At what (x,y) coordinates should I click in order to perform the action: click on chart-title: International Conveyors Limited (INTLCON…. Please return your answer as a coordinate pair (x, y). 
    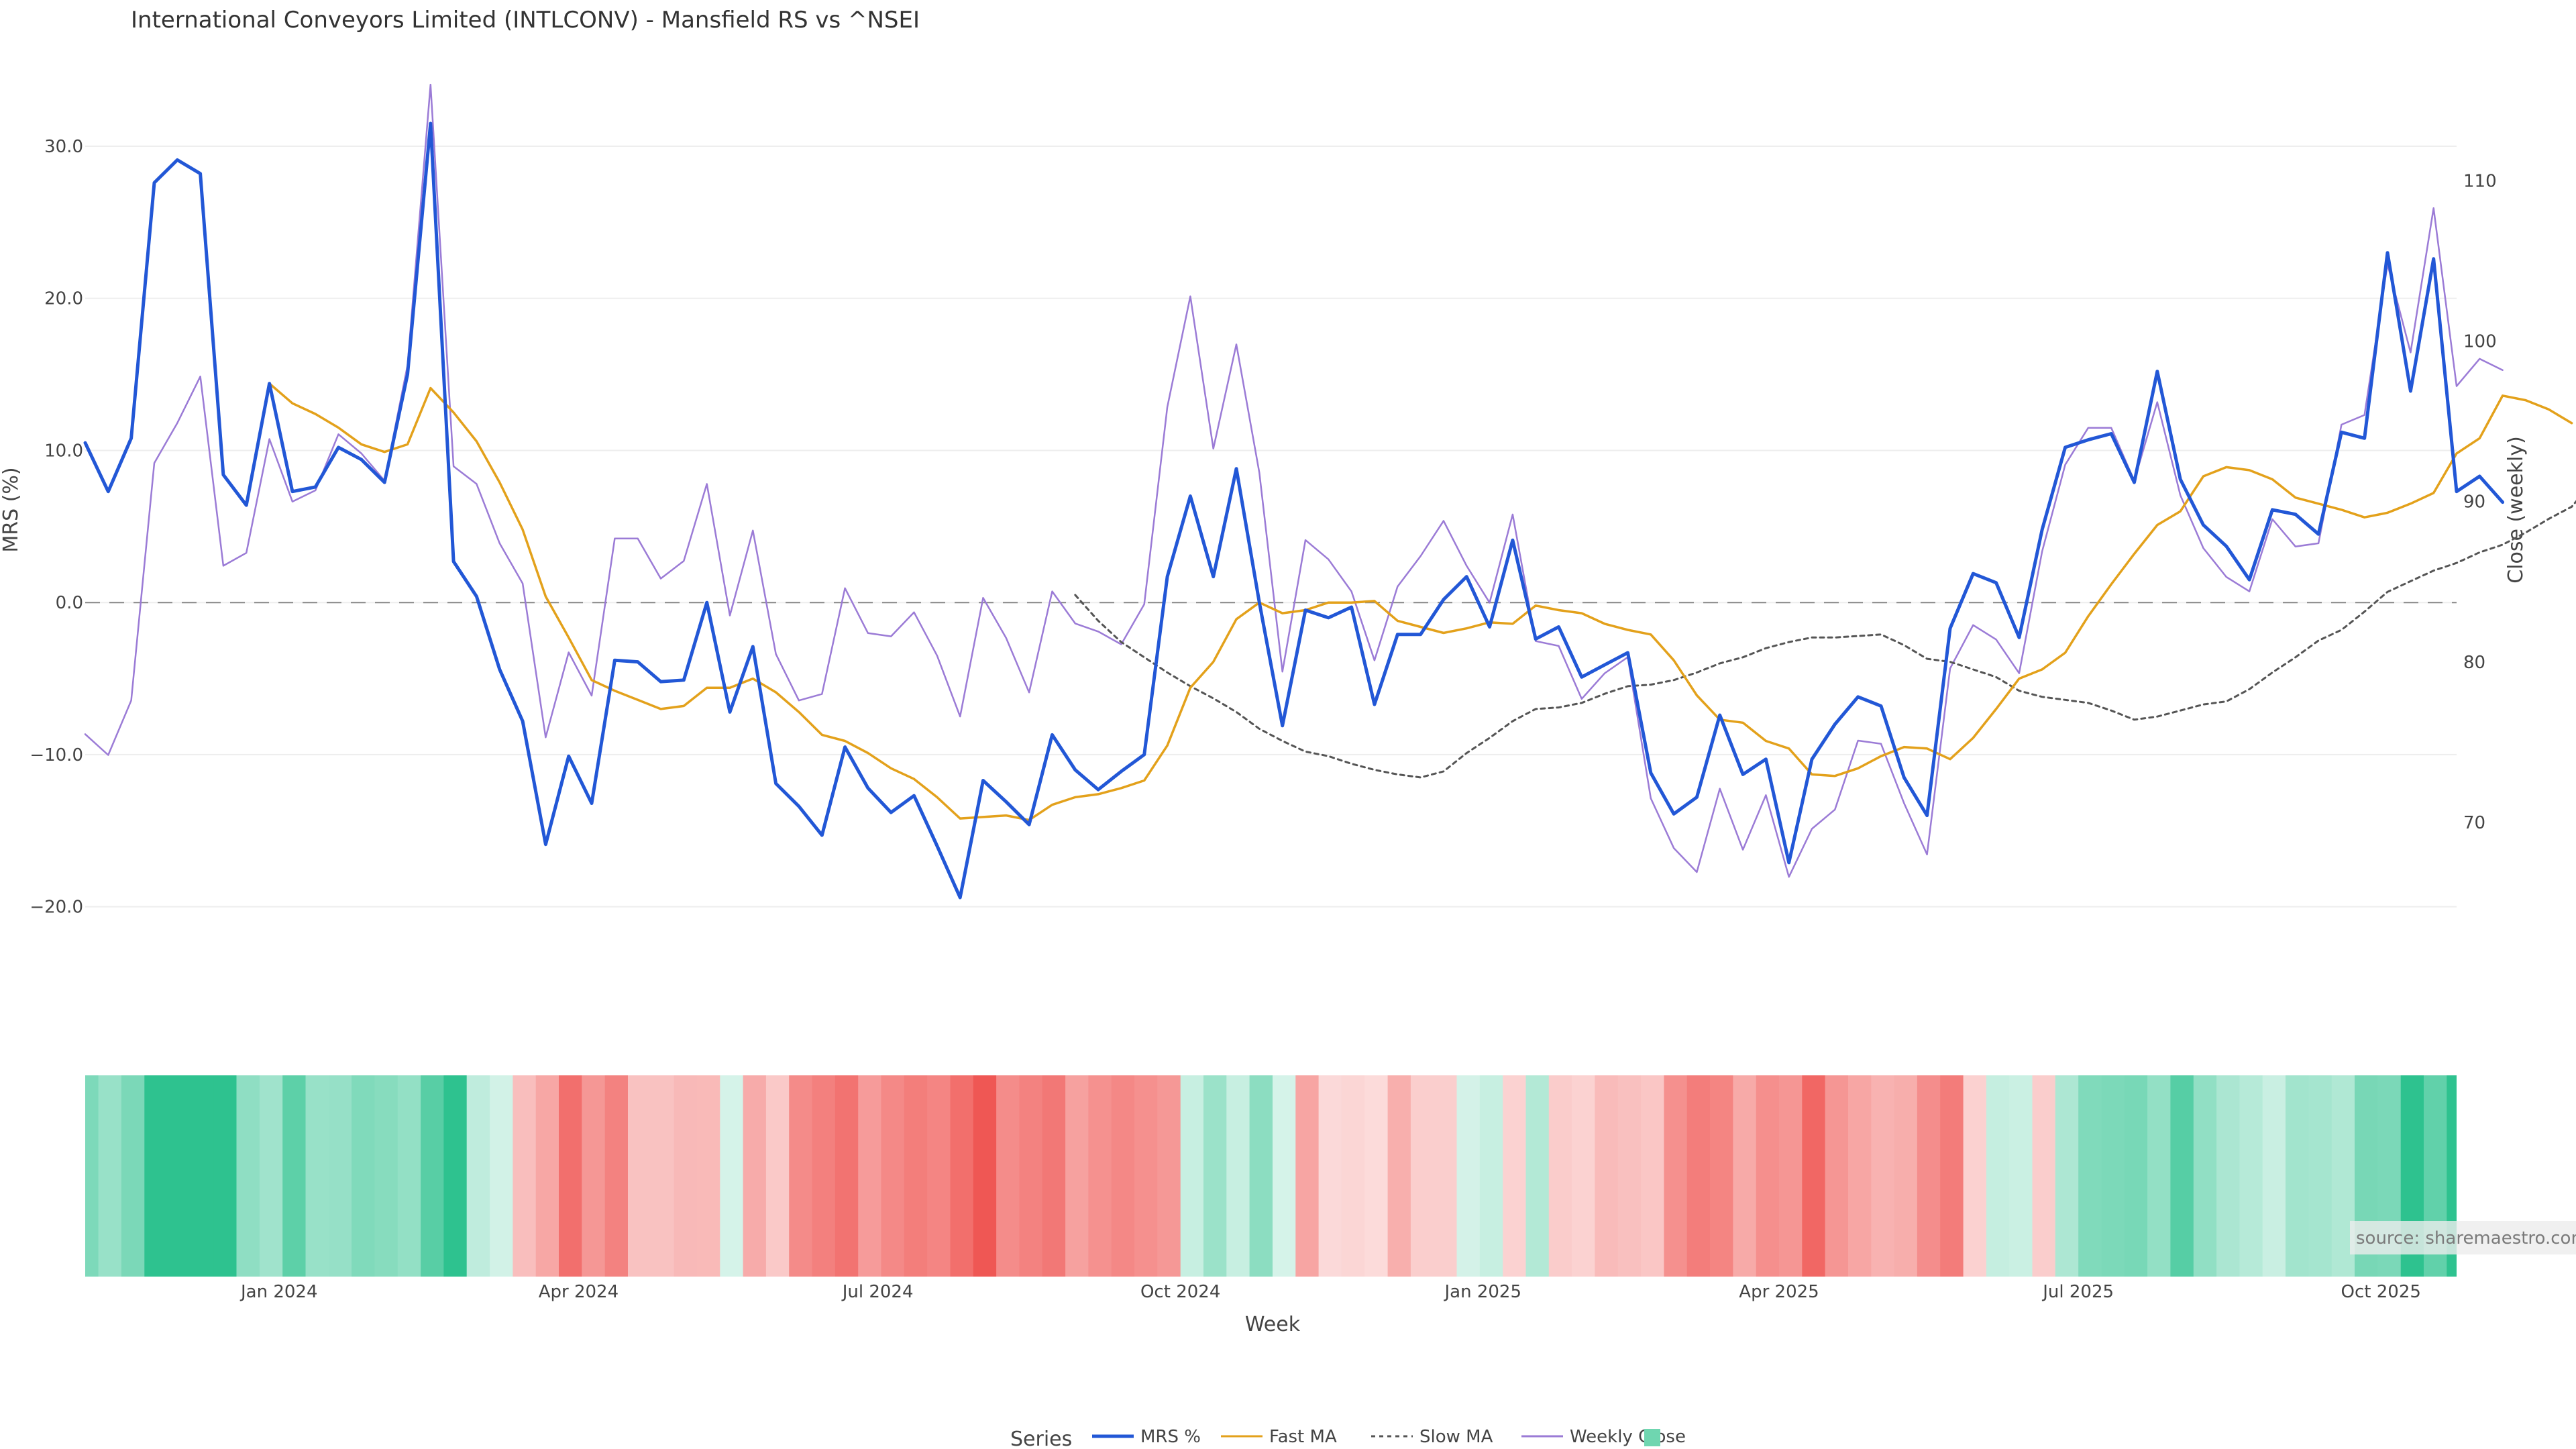
    Looking at the image, I should click on (525, 20).